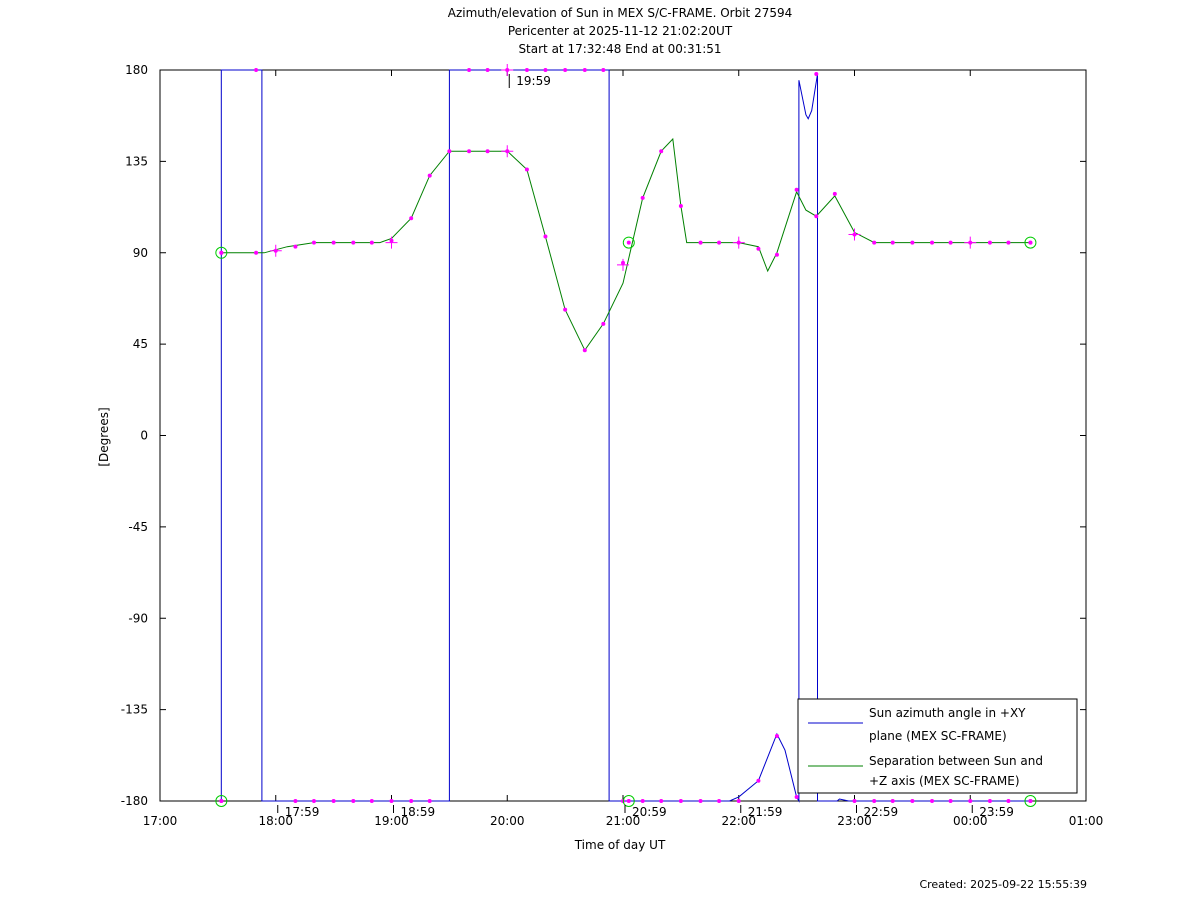 Image resolution: width=1200 pixels, height=901 pixels. I want to click on legend-box, so click(937, 746).